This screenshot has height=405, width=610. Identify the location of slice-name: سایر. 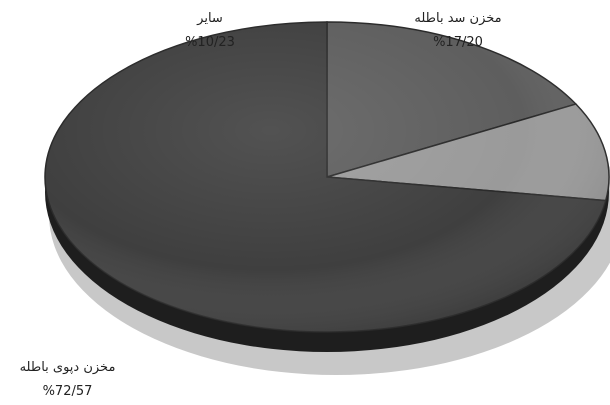
(210, 18).